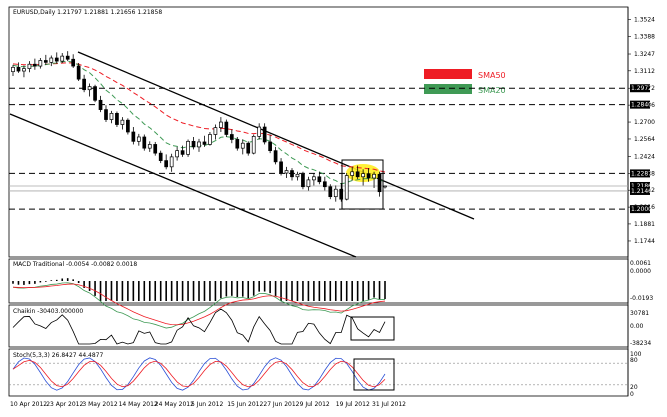  Describe the element at coordinates (640, 271) in the screenshot. I see `macd-tick-mid: 0.0000` at that location.